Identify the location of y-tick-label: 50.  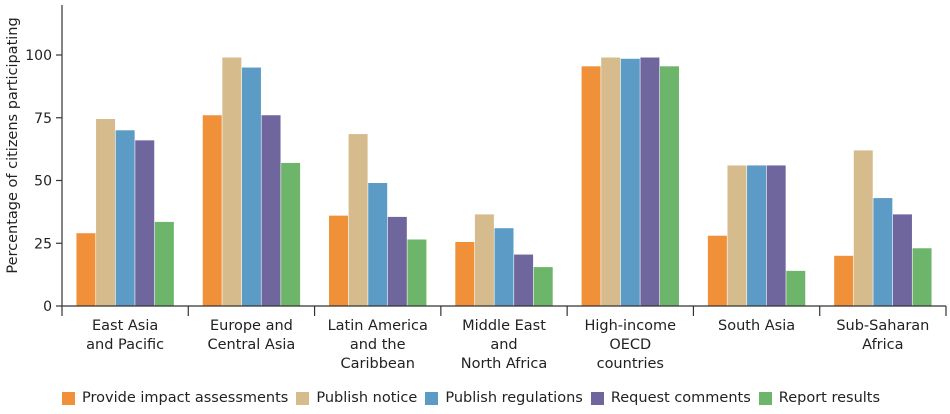
(43, 182).